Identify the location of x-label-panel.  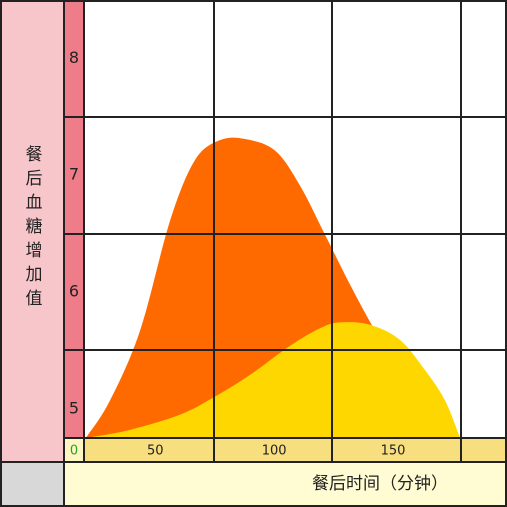
(285, 484).